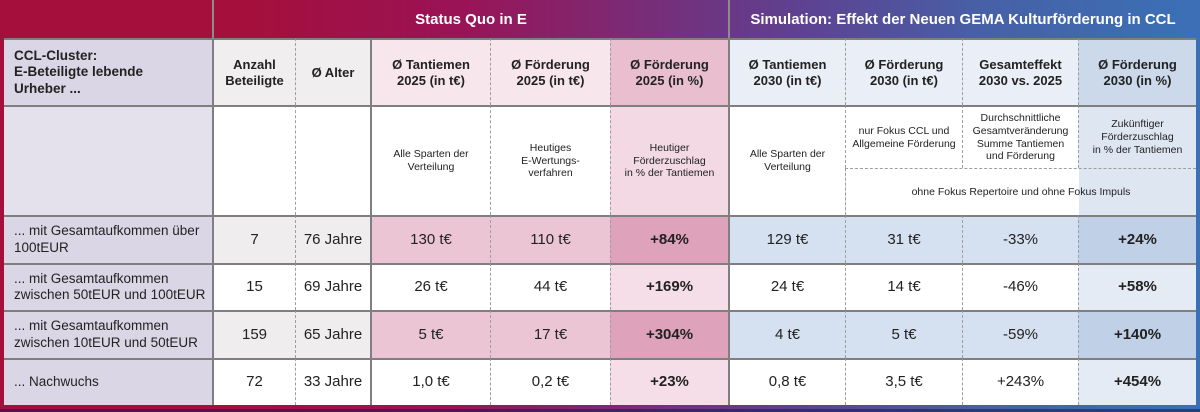 The width and height of the screenshot is (1200, 412). Describe the element at coordinates (903, 239) in the screenshot. I see `cell-foerderung-2030: 31 t€` at that location.